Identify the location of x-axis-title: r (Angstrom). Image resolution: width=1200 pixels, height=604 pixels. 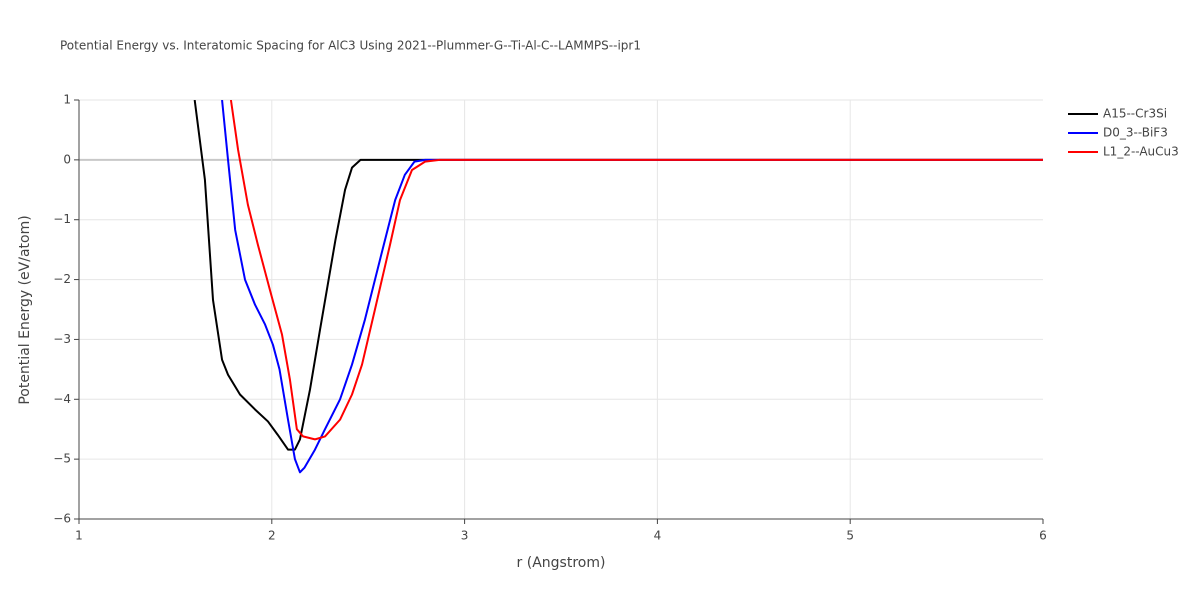
(561, 563).